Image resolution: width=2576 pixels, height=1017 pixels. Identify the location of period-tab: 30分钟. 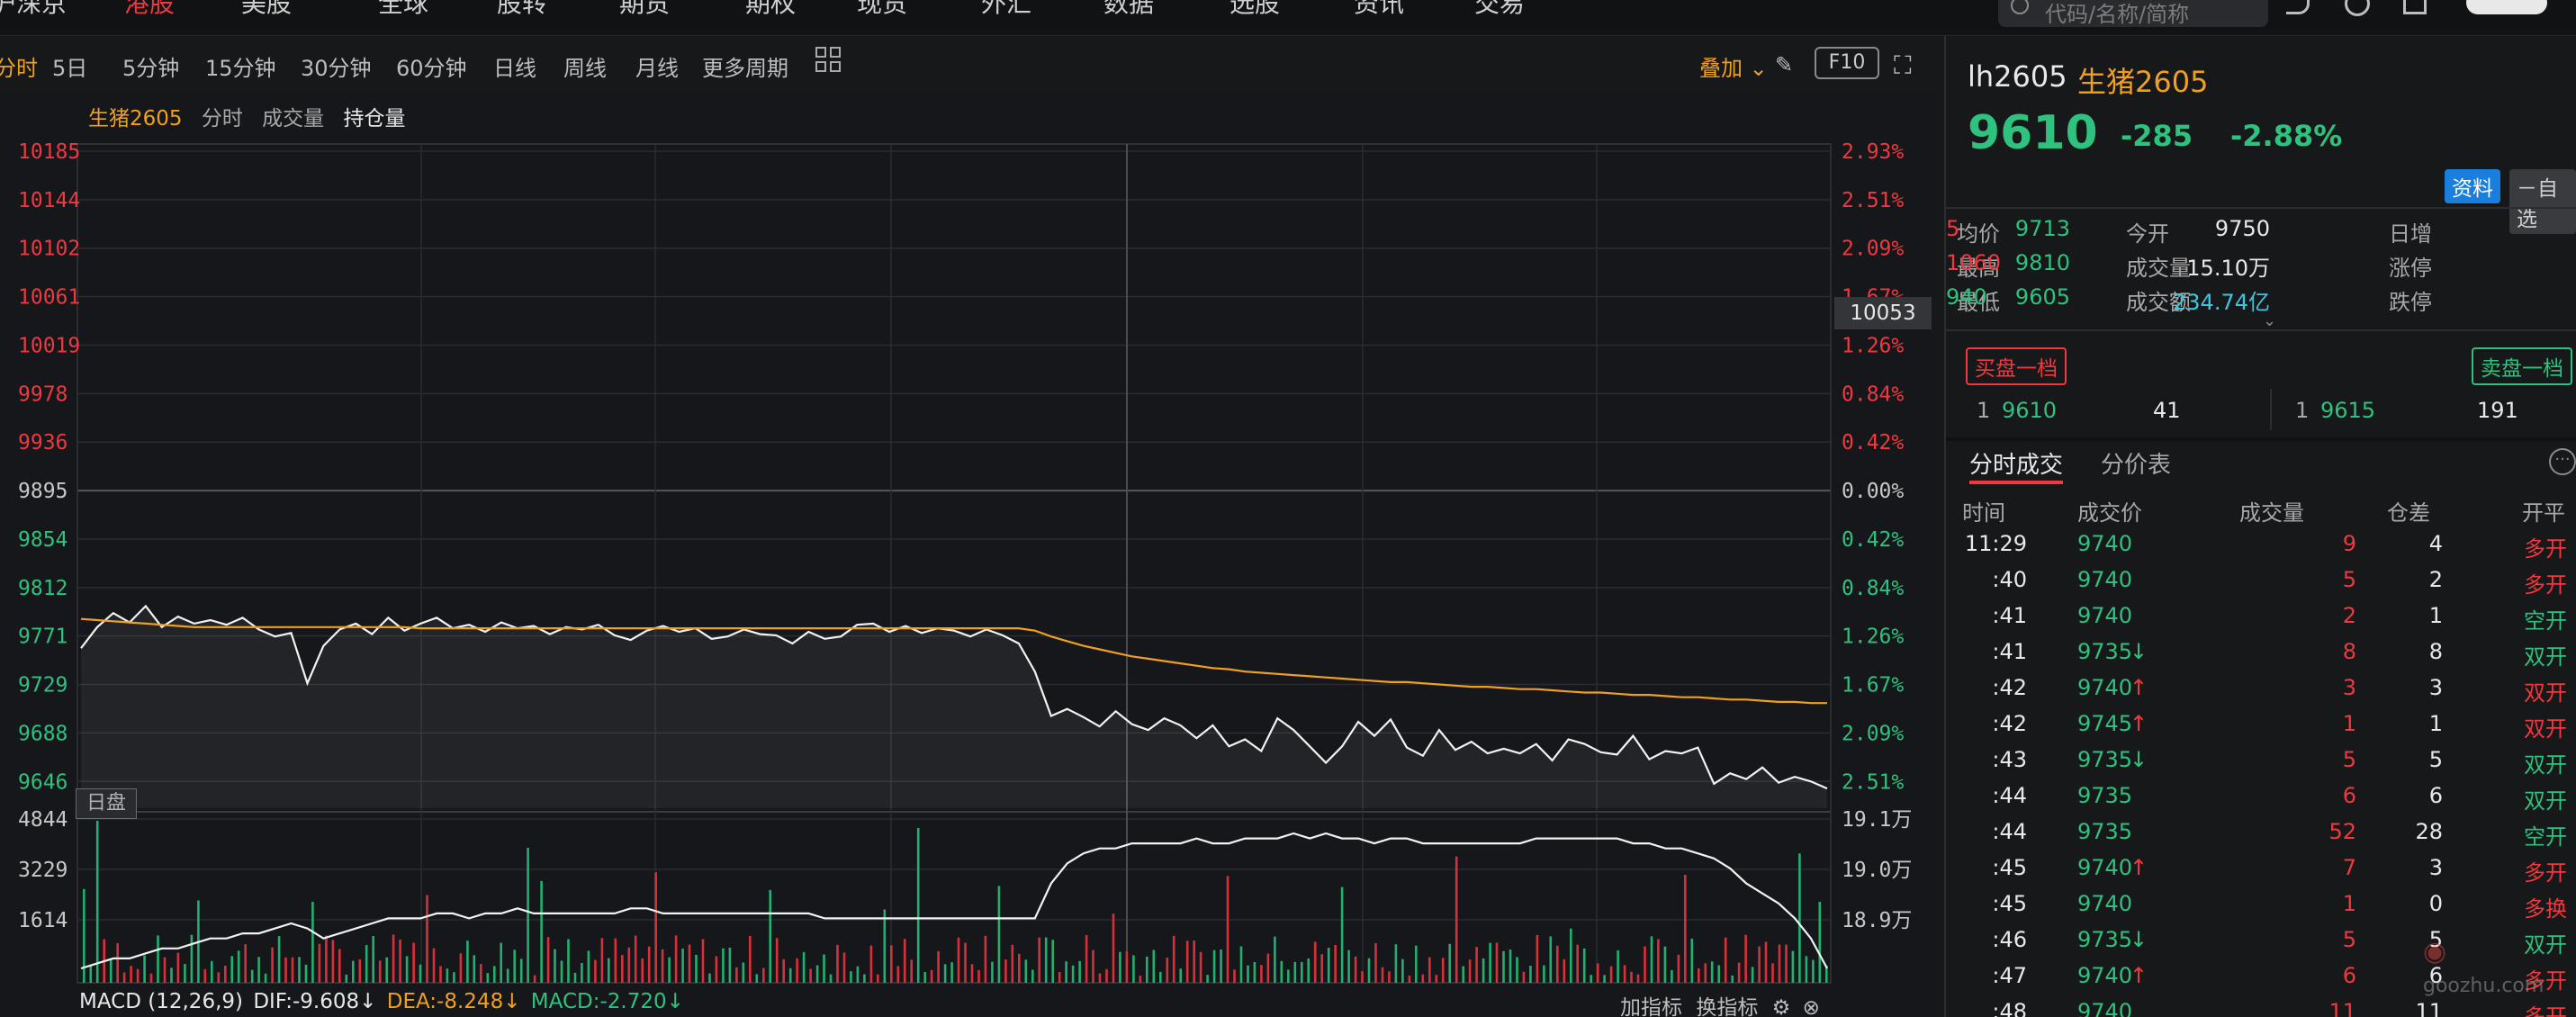
(336, 68).